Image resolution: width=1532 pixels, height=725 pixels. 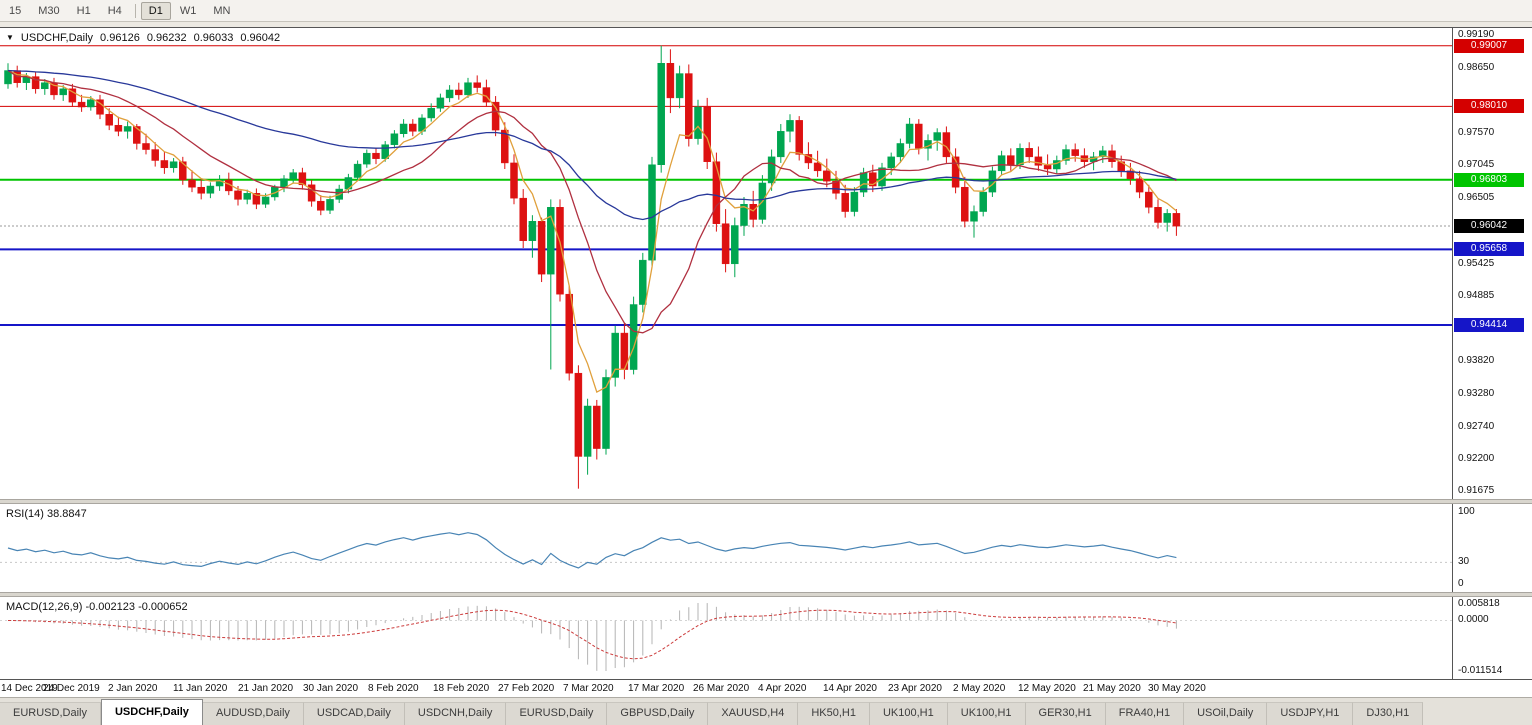 I want to click on date-axis-label: 21 May 2020, so click(x=1112, y=688).